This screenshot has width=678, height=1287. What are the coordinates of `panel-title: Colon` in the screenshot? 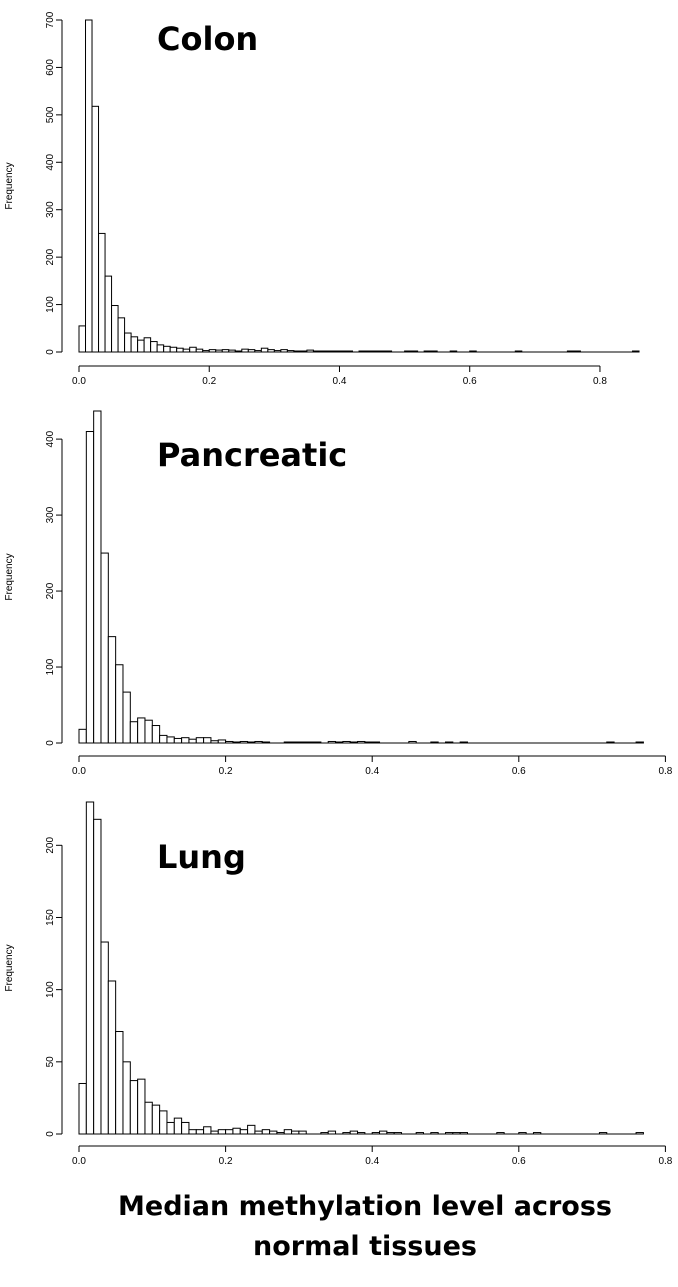 It's located at (207, 39).